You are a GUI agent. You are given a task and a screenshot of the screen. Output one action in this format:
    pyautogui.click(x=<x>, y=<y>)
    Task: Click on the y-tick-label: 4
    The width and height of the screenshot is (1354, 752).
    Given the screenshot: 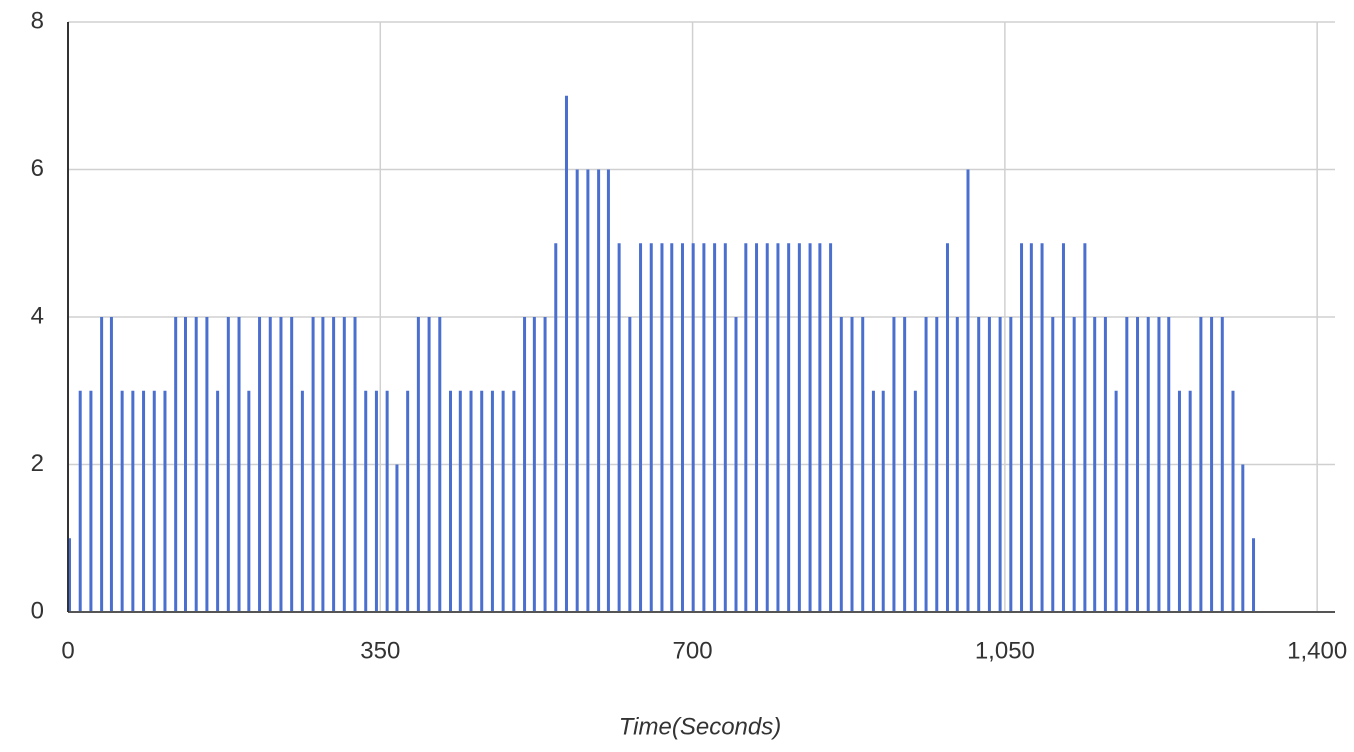 What is the action you would take?
    pyautogui.click(x=37, y=315)
    